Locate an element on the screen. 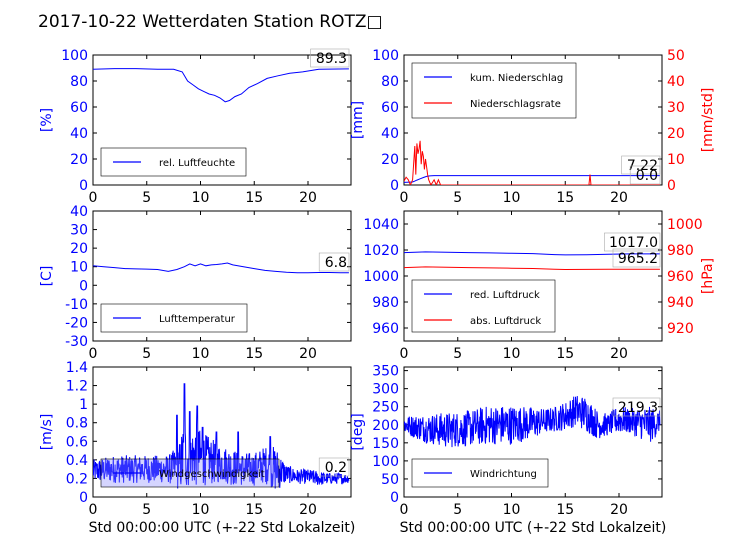 The width and height of the screenshot is (736, 552). y-tick-label: -10 is located at coordinates (76, 305).